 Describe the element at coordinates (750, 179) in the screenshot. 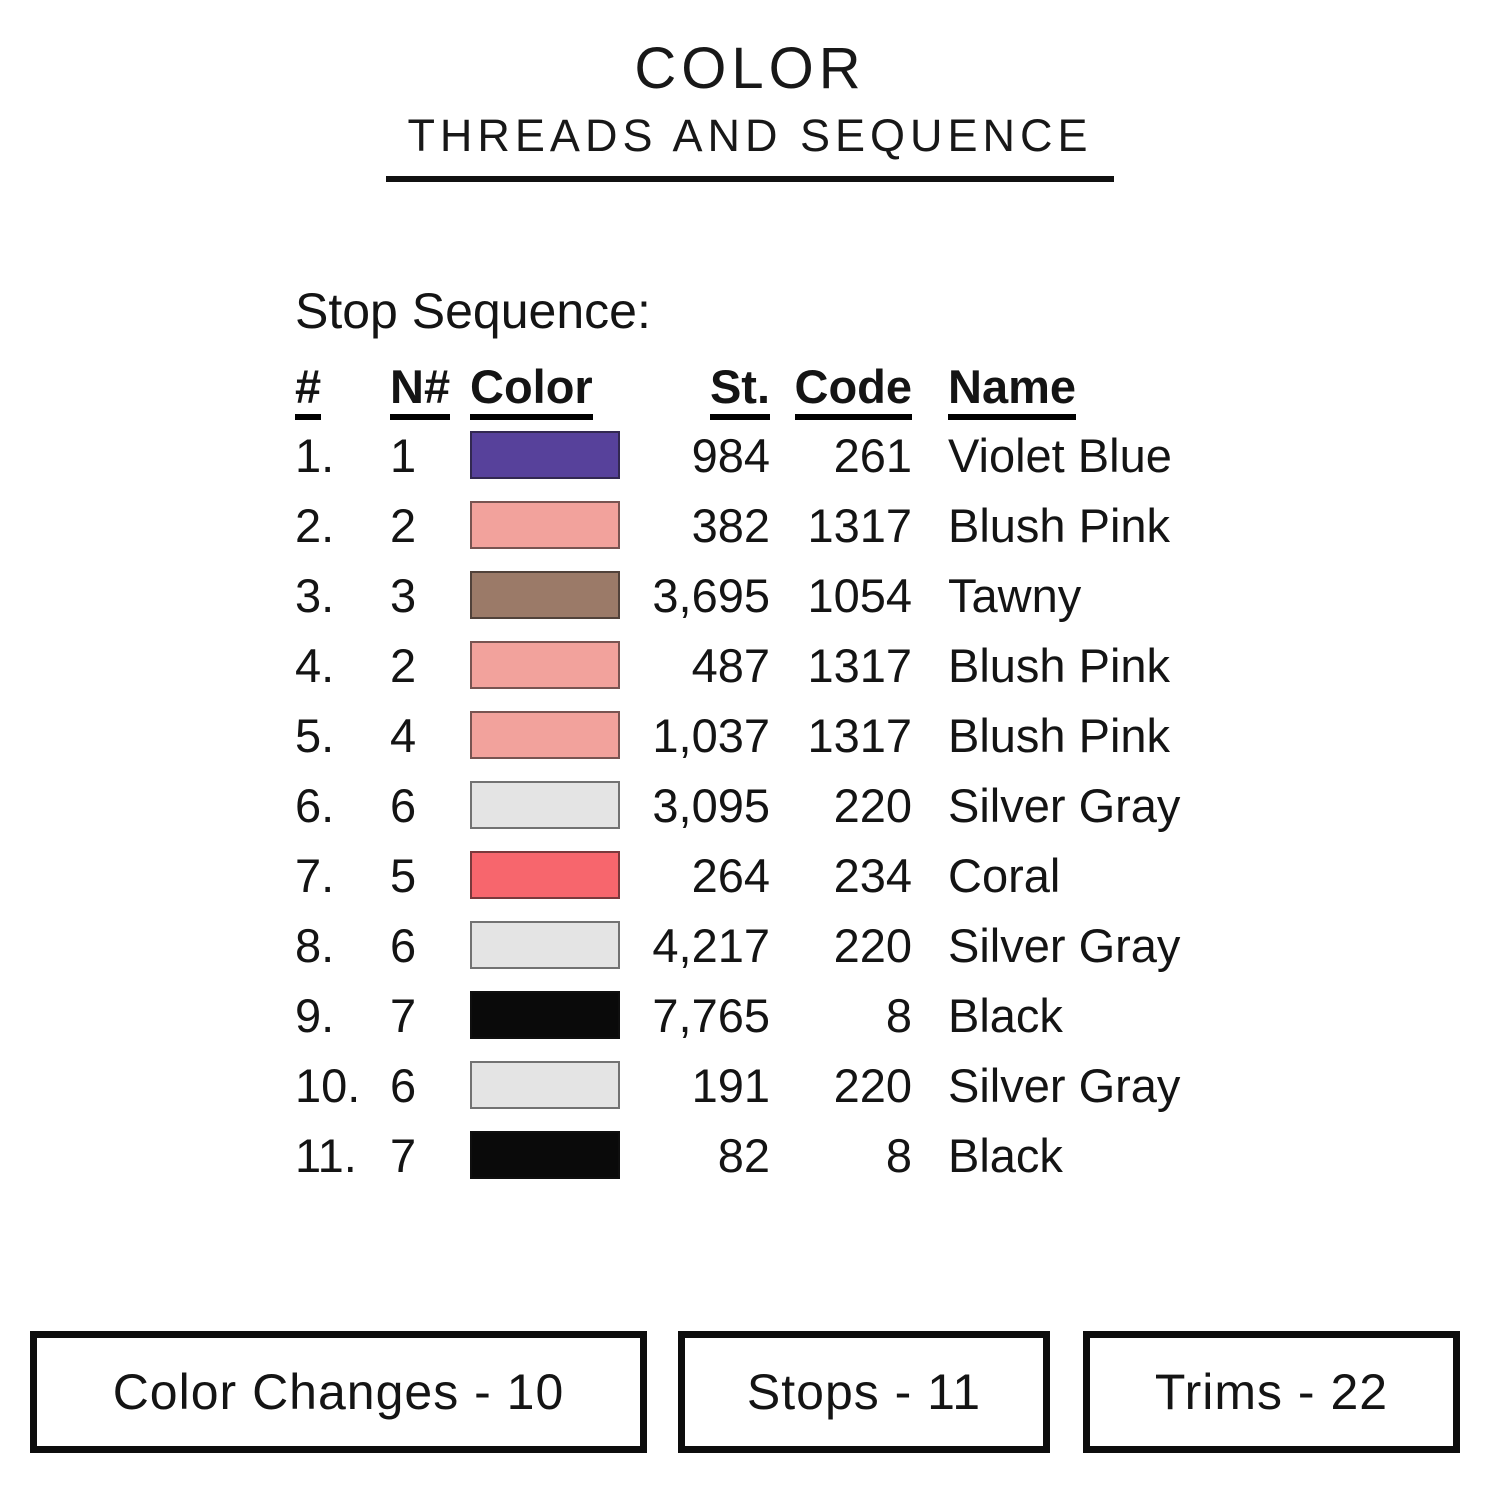

I see `title-underline` at that location.